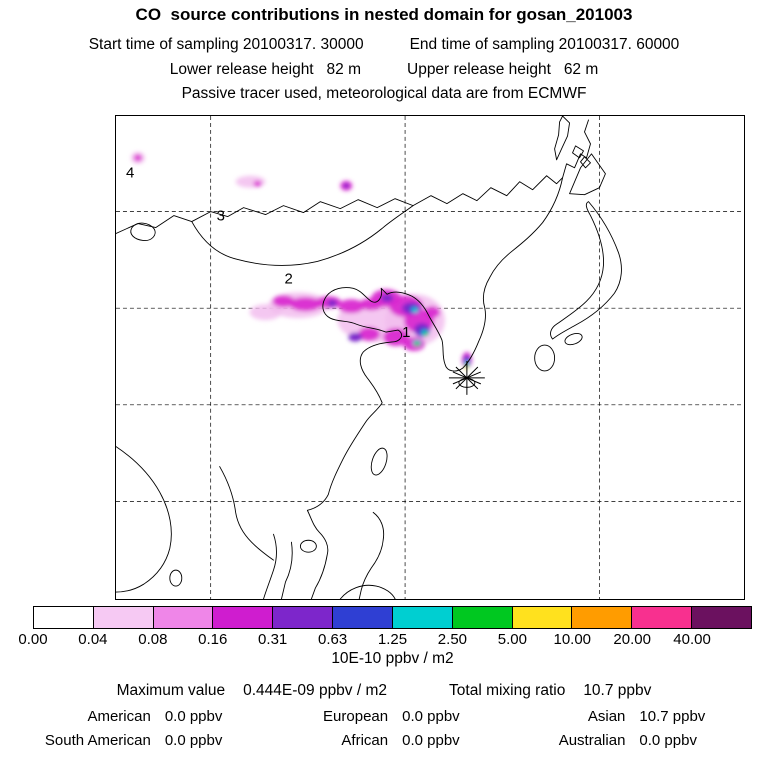 This screenshot has width=768, height=768. I want to click on colorbar-tick-label: 10.00, so click(572, 639).